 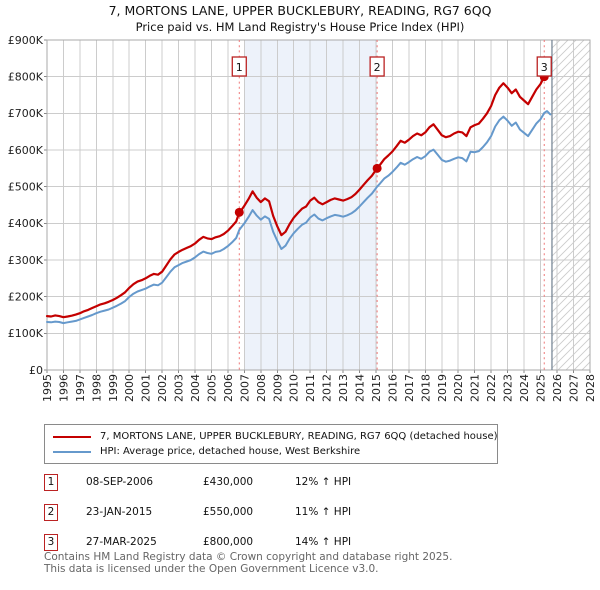 What do you see at coordinates (360, 388) in the screenshot?
I see `svg-text: 2014` at bounding box center [360, 388].